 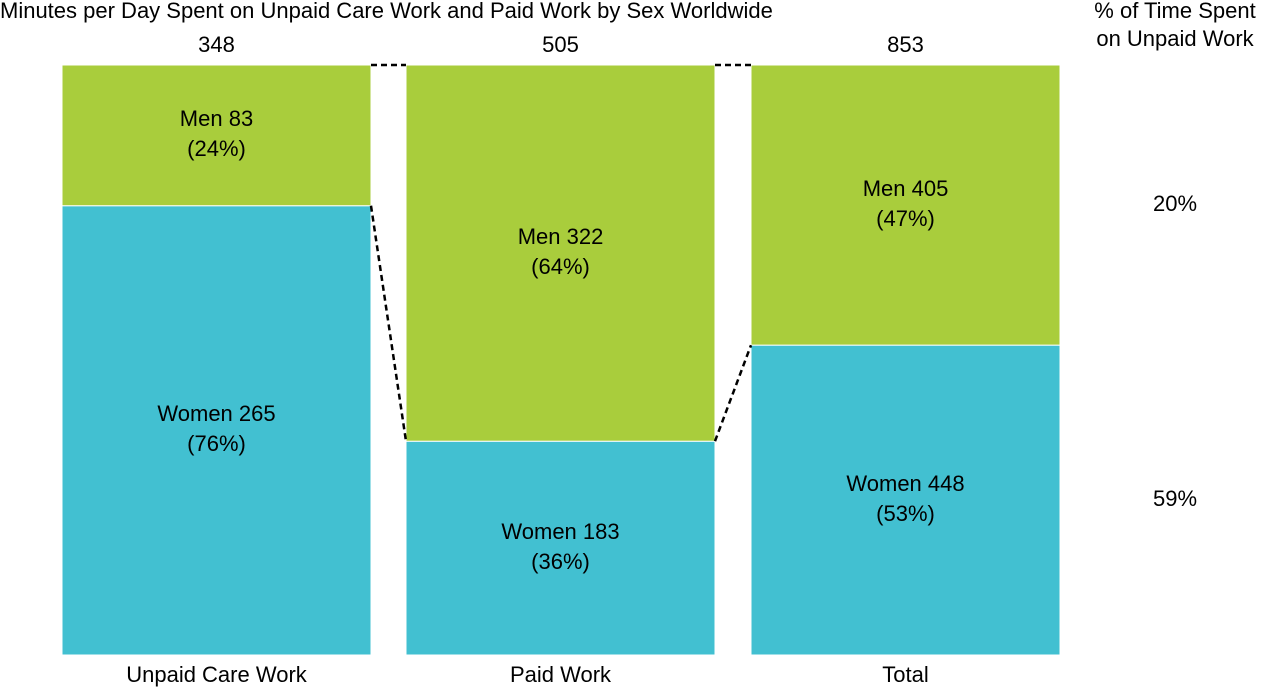 What do you see at coordinates (905, 674) in the screenshot?
I see `x-tick-label: Total` at bounding box center [905, 674].